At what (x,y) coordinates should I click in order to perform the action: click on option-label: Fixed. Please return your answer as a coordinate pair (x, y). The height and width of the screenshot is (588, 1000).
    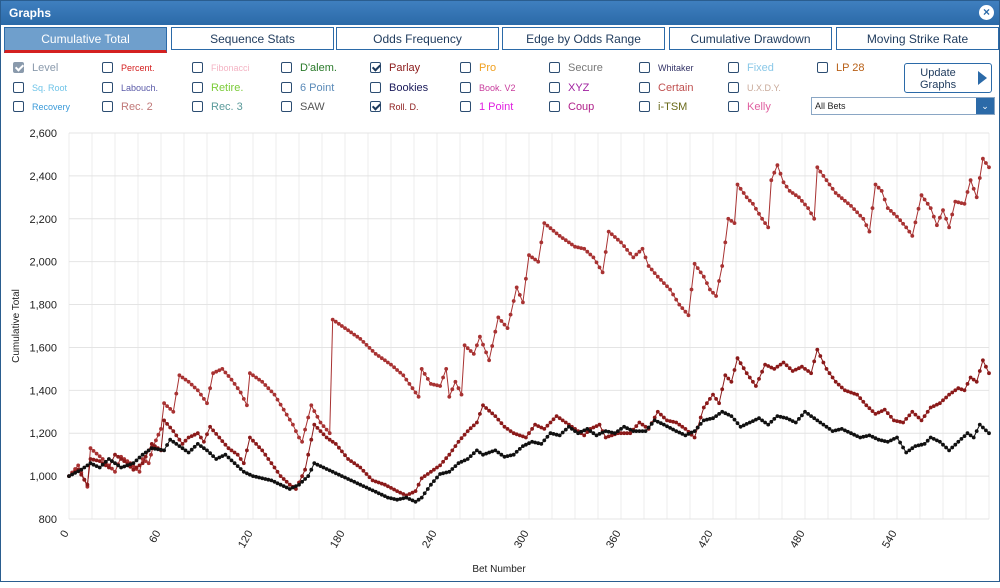
    Looking at the image, I should click on (760, 68).